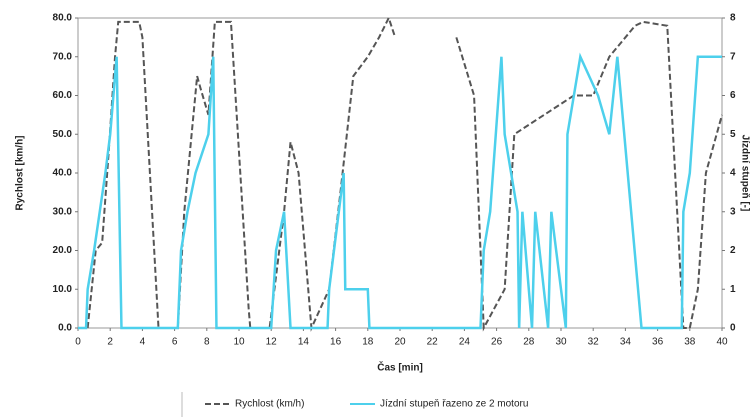 This screenshot has height=417, width=753. What do you see at coordinates (733, 250) in the screenshot?
I see `y2-tick-label: 2` at bounding box center [733, 250].